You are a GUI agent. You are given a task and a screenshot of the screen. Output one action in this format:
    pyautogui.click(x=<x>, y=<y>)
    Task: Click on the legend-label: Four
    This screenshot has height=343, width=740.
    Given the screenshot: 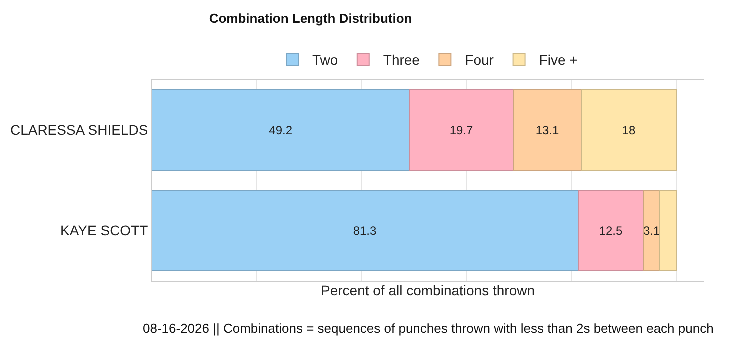 What is the action you would take?
    pyautogui.click(x=479, y=60)
    